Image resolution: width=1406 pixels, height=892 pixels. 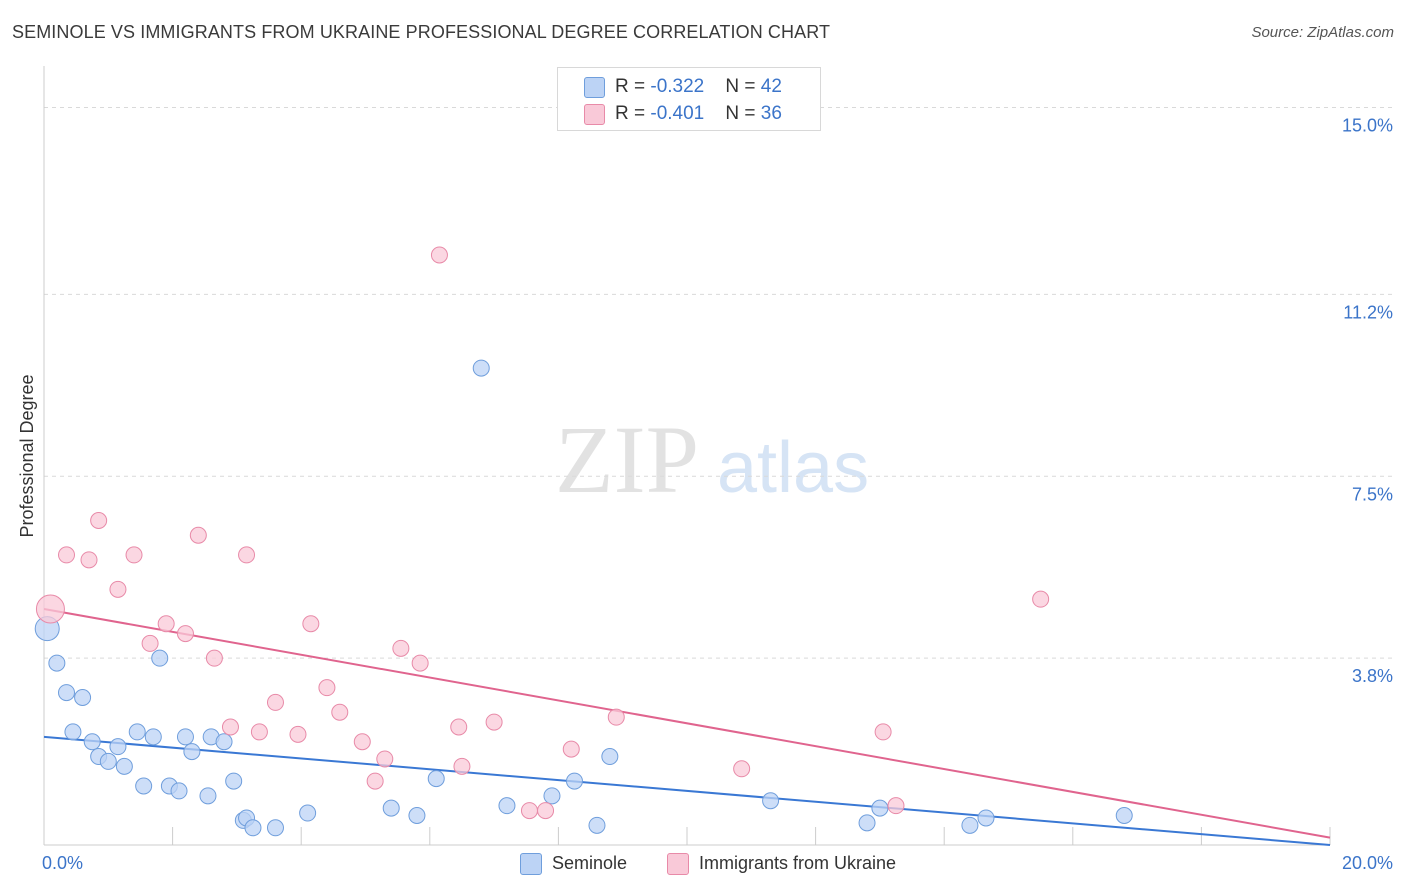 I want to click on y-axis-label: Professional Degree, so click(x=27, y=455).